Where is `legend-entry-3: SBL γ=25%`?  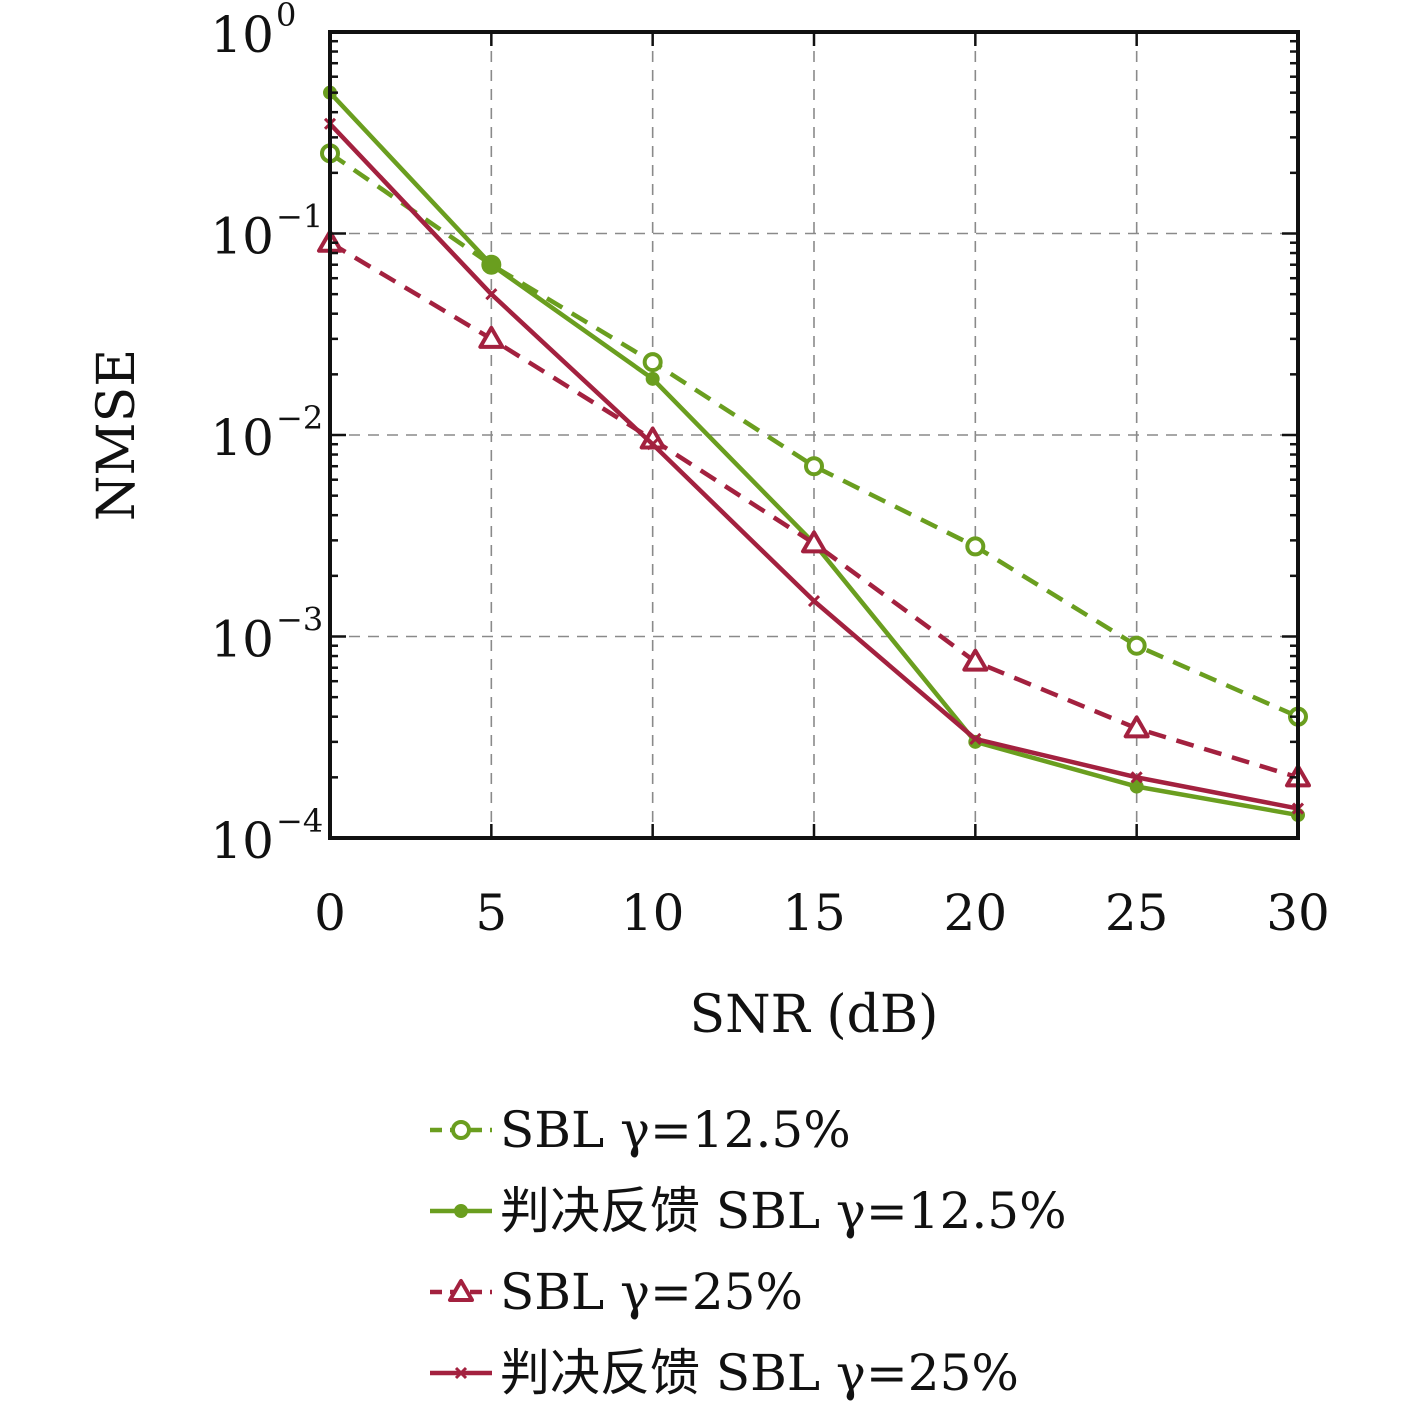 legend-entry-3: SBL γ=25% is located at coordinates (616, 1292).